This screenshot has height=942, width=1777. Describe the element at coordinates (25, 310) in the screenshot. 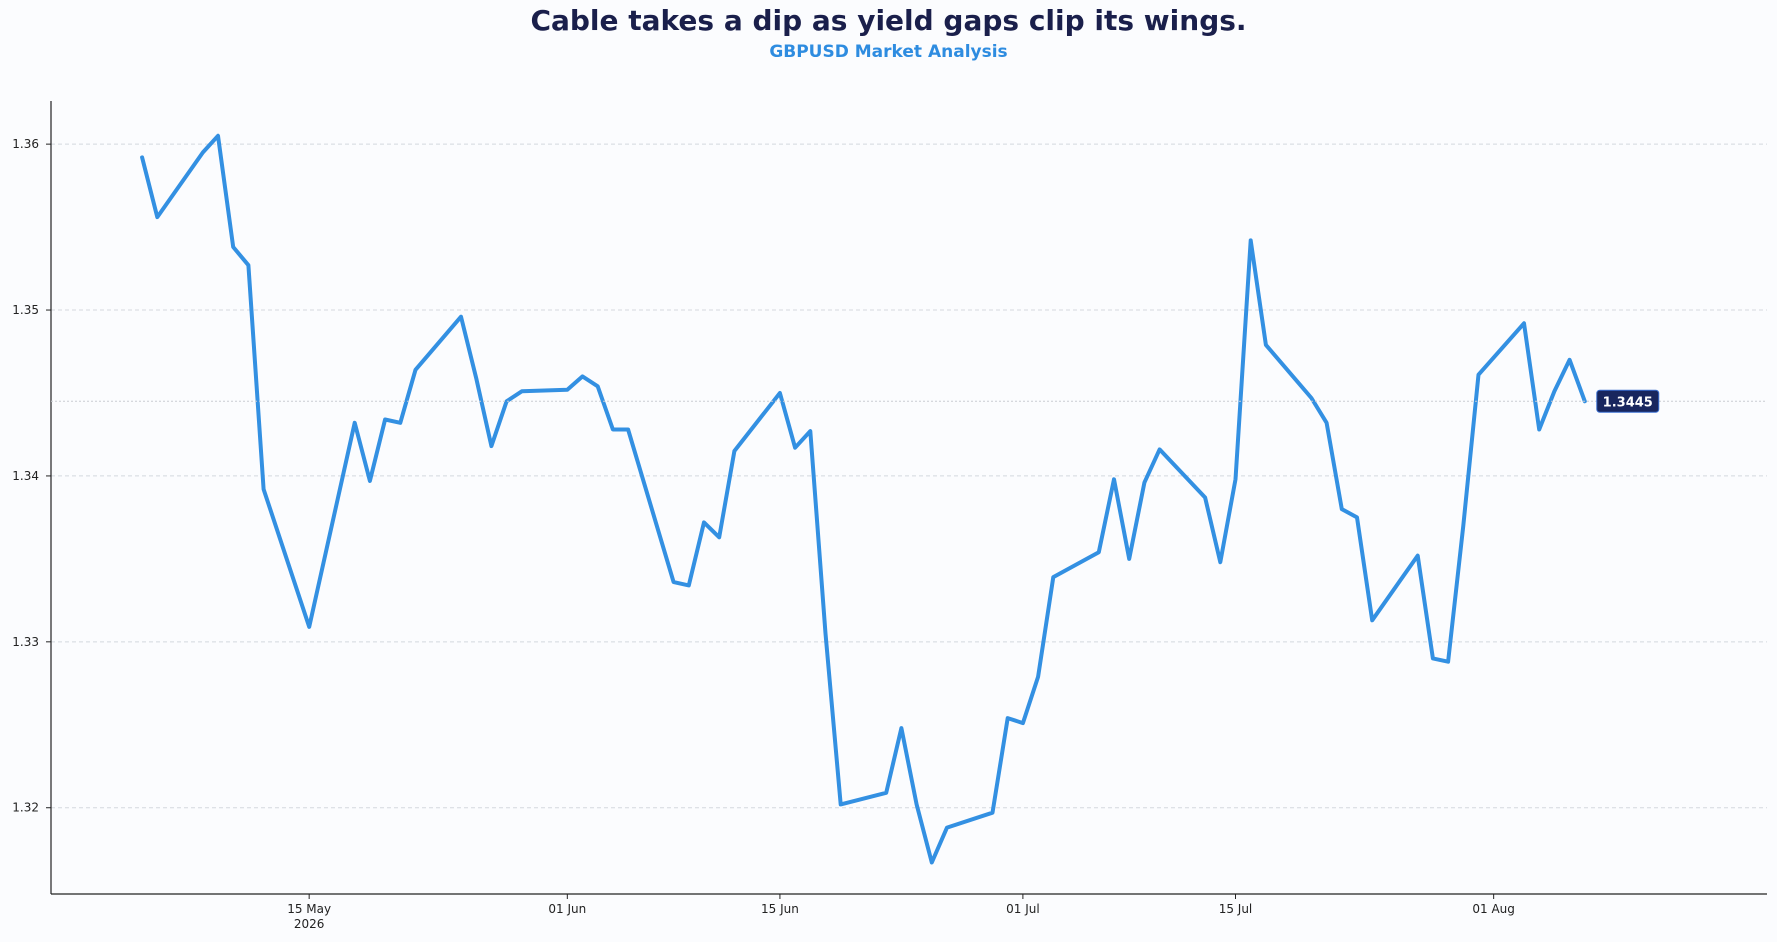

I see `y-tick-label: 1.35` at that location.